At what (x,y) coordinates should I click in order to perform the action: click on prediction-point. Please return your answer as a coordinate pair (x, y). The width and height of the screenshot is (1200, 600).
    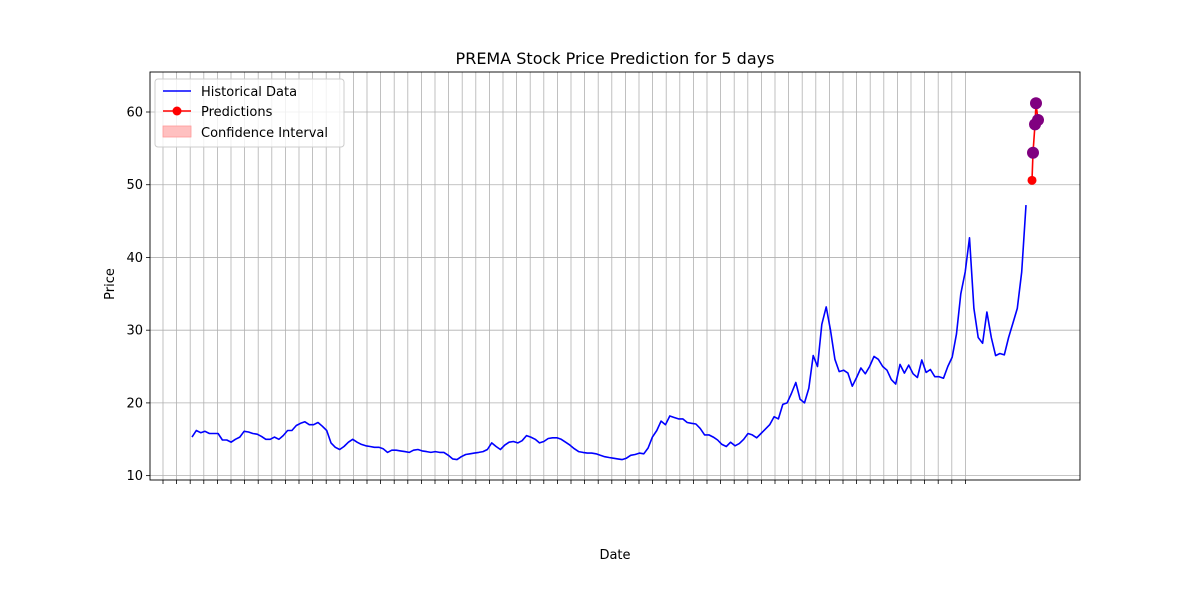
    Looking at the image, I should click on (1032, 180).